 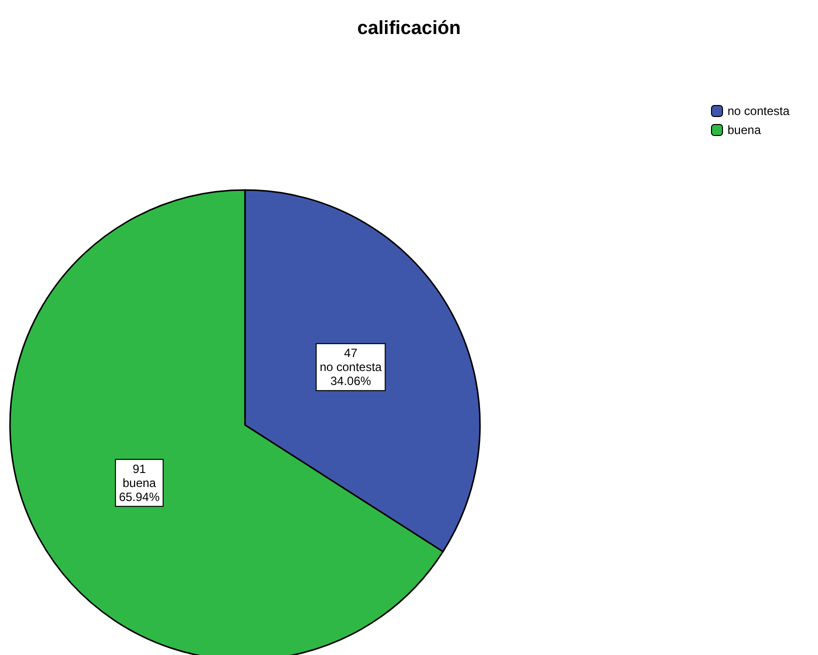 What do you see at coordinates (745, 130) in the screenshot?
I see `legend-label: buena` at bounding box center [745, 130].